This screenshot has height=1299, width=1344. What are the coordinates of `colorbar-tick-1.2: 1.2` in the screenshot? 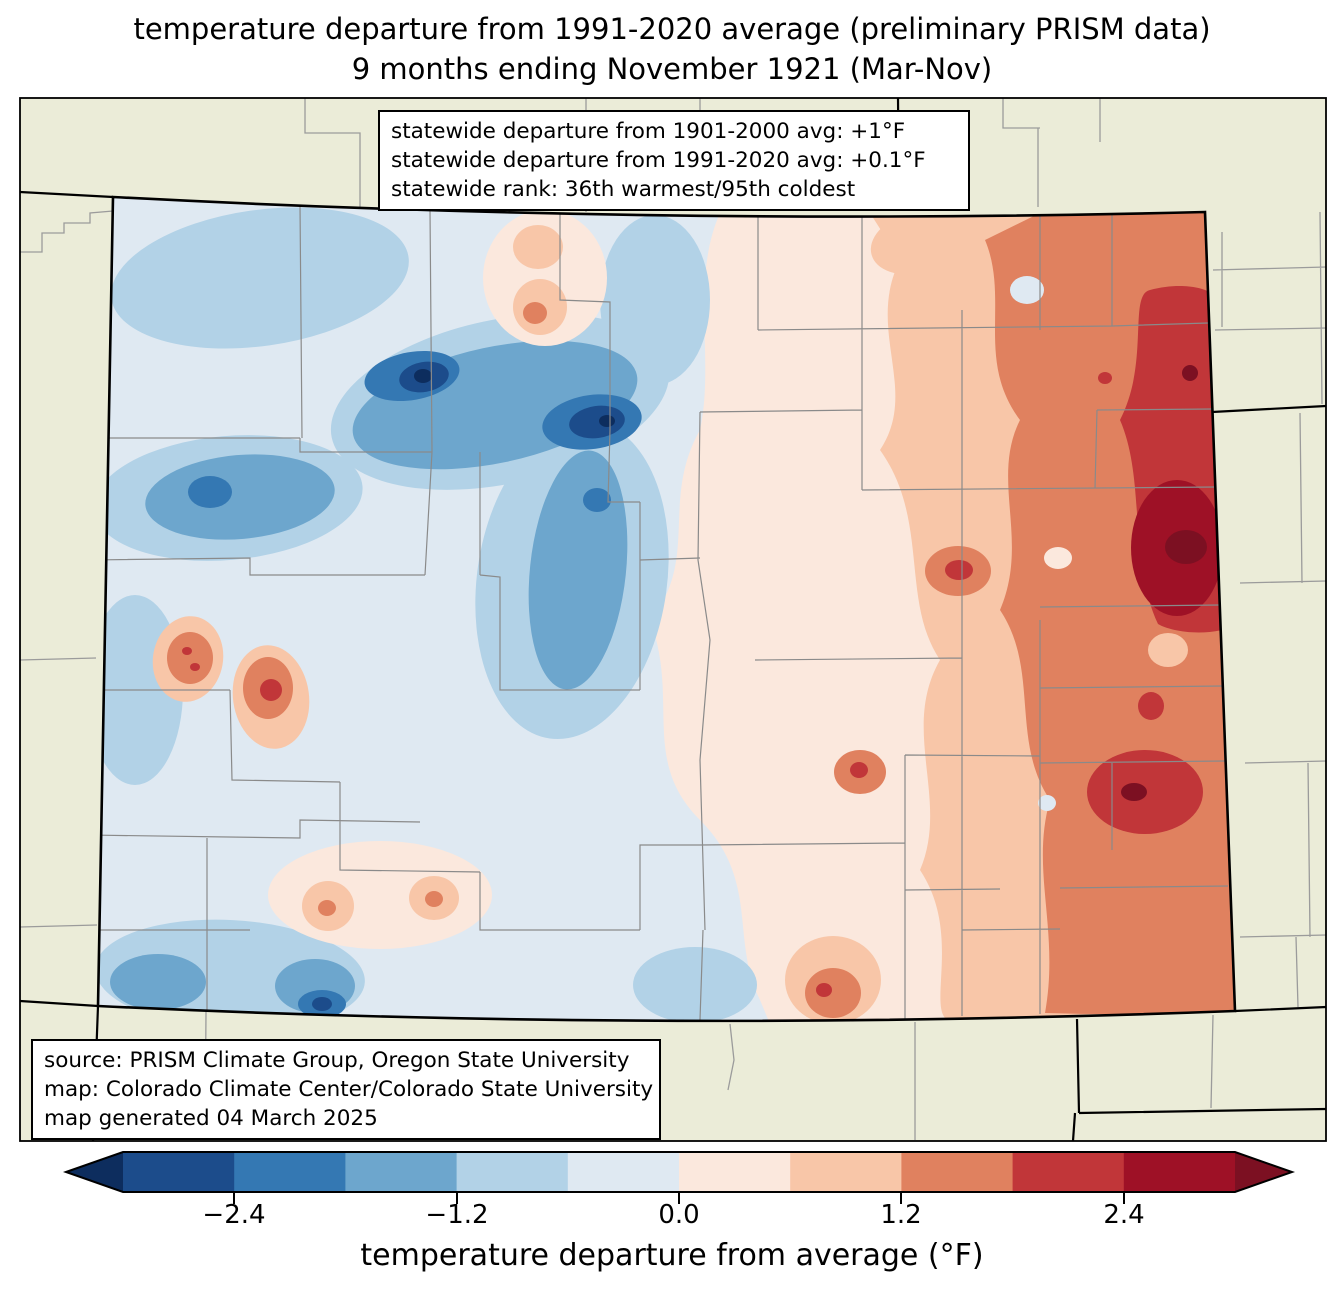 It's located at (901, 1215).